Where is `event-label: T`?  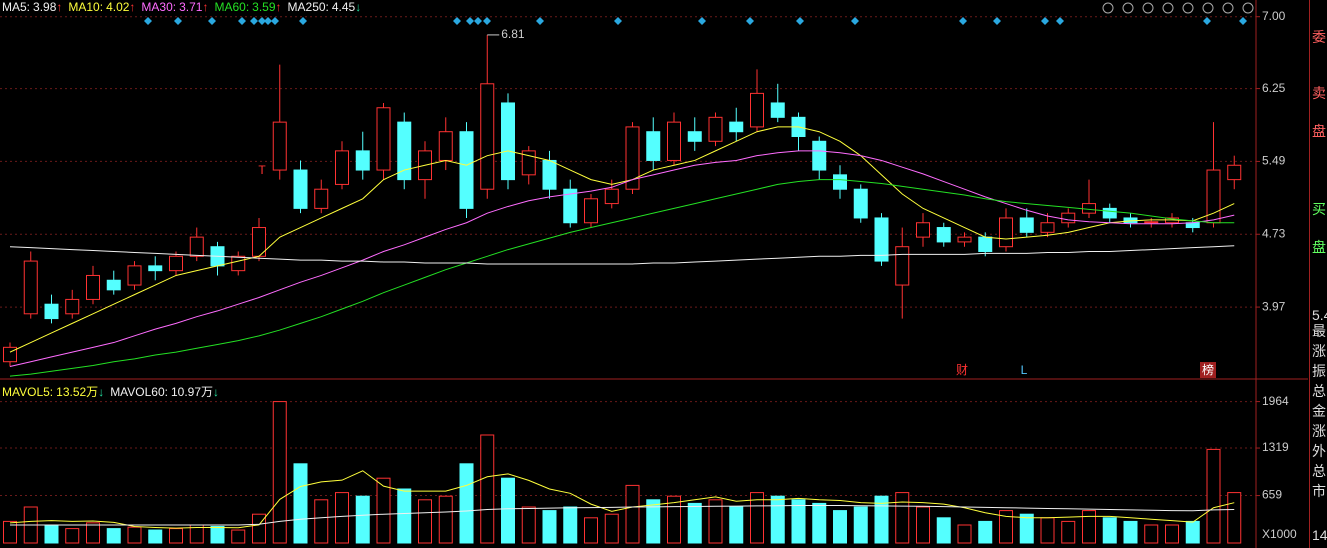 event-label: T is located at coordinates (262, 170).